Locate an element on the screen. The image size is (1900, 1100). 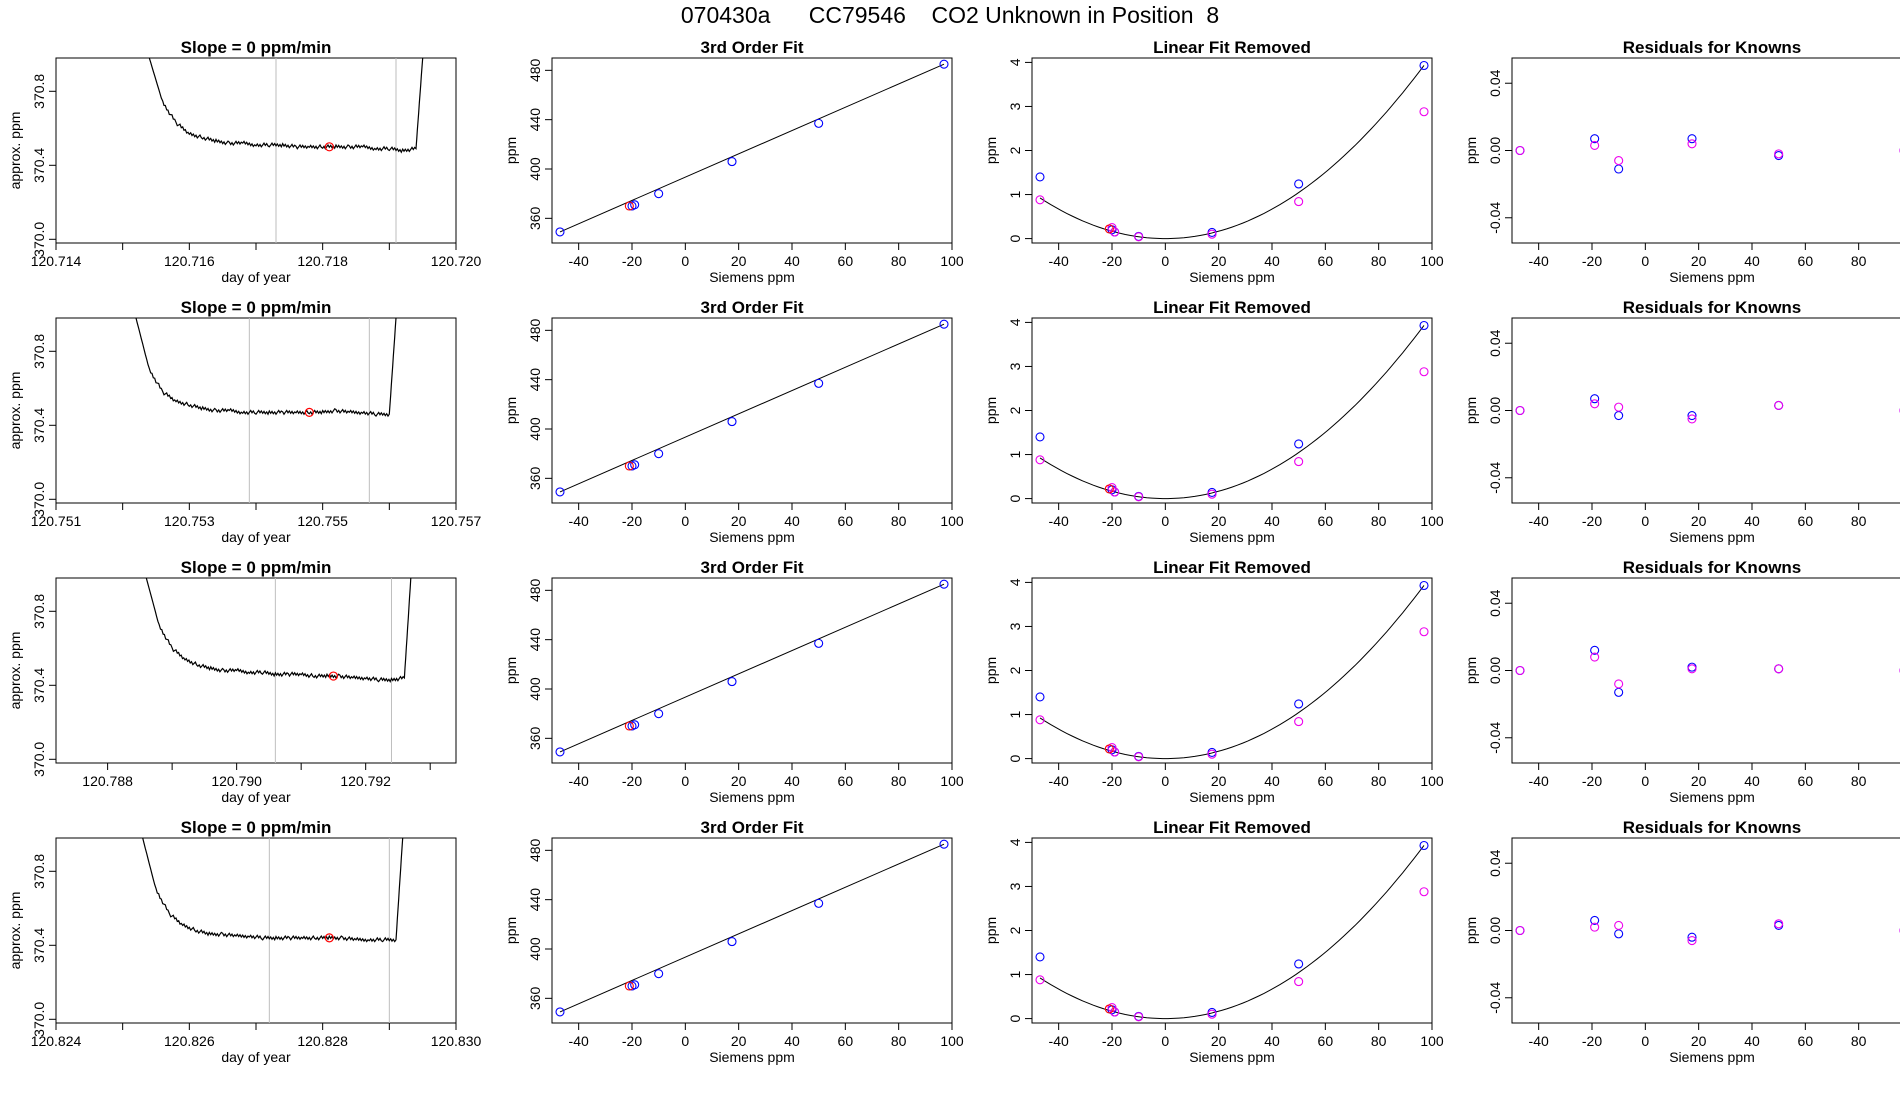
y-tick-label: 0.00 is located at coordinates (1495, 410).